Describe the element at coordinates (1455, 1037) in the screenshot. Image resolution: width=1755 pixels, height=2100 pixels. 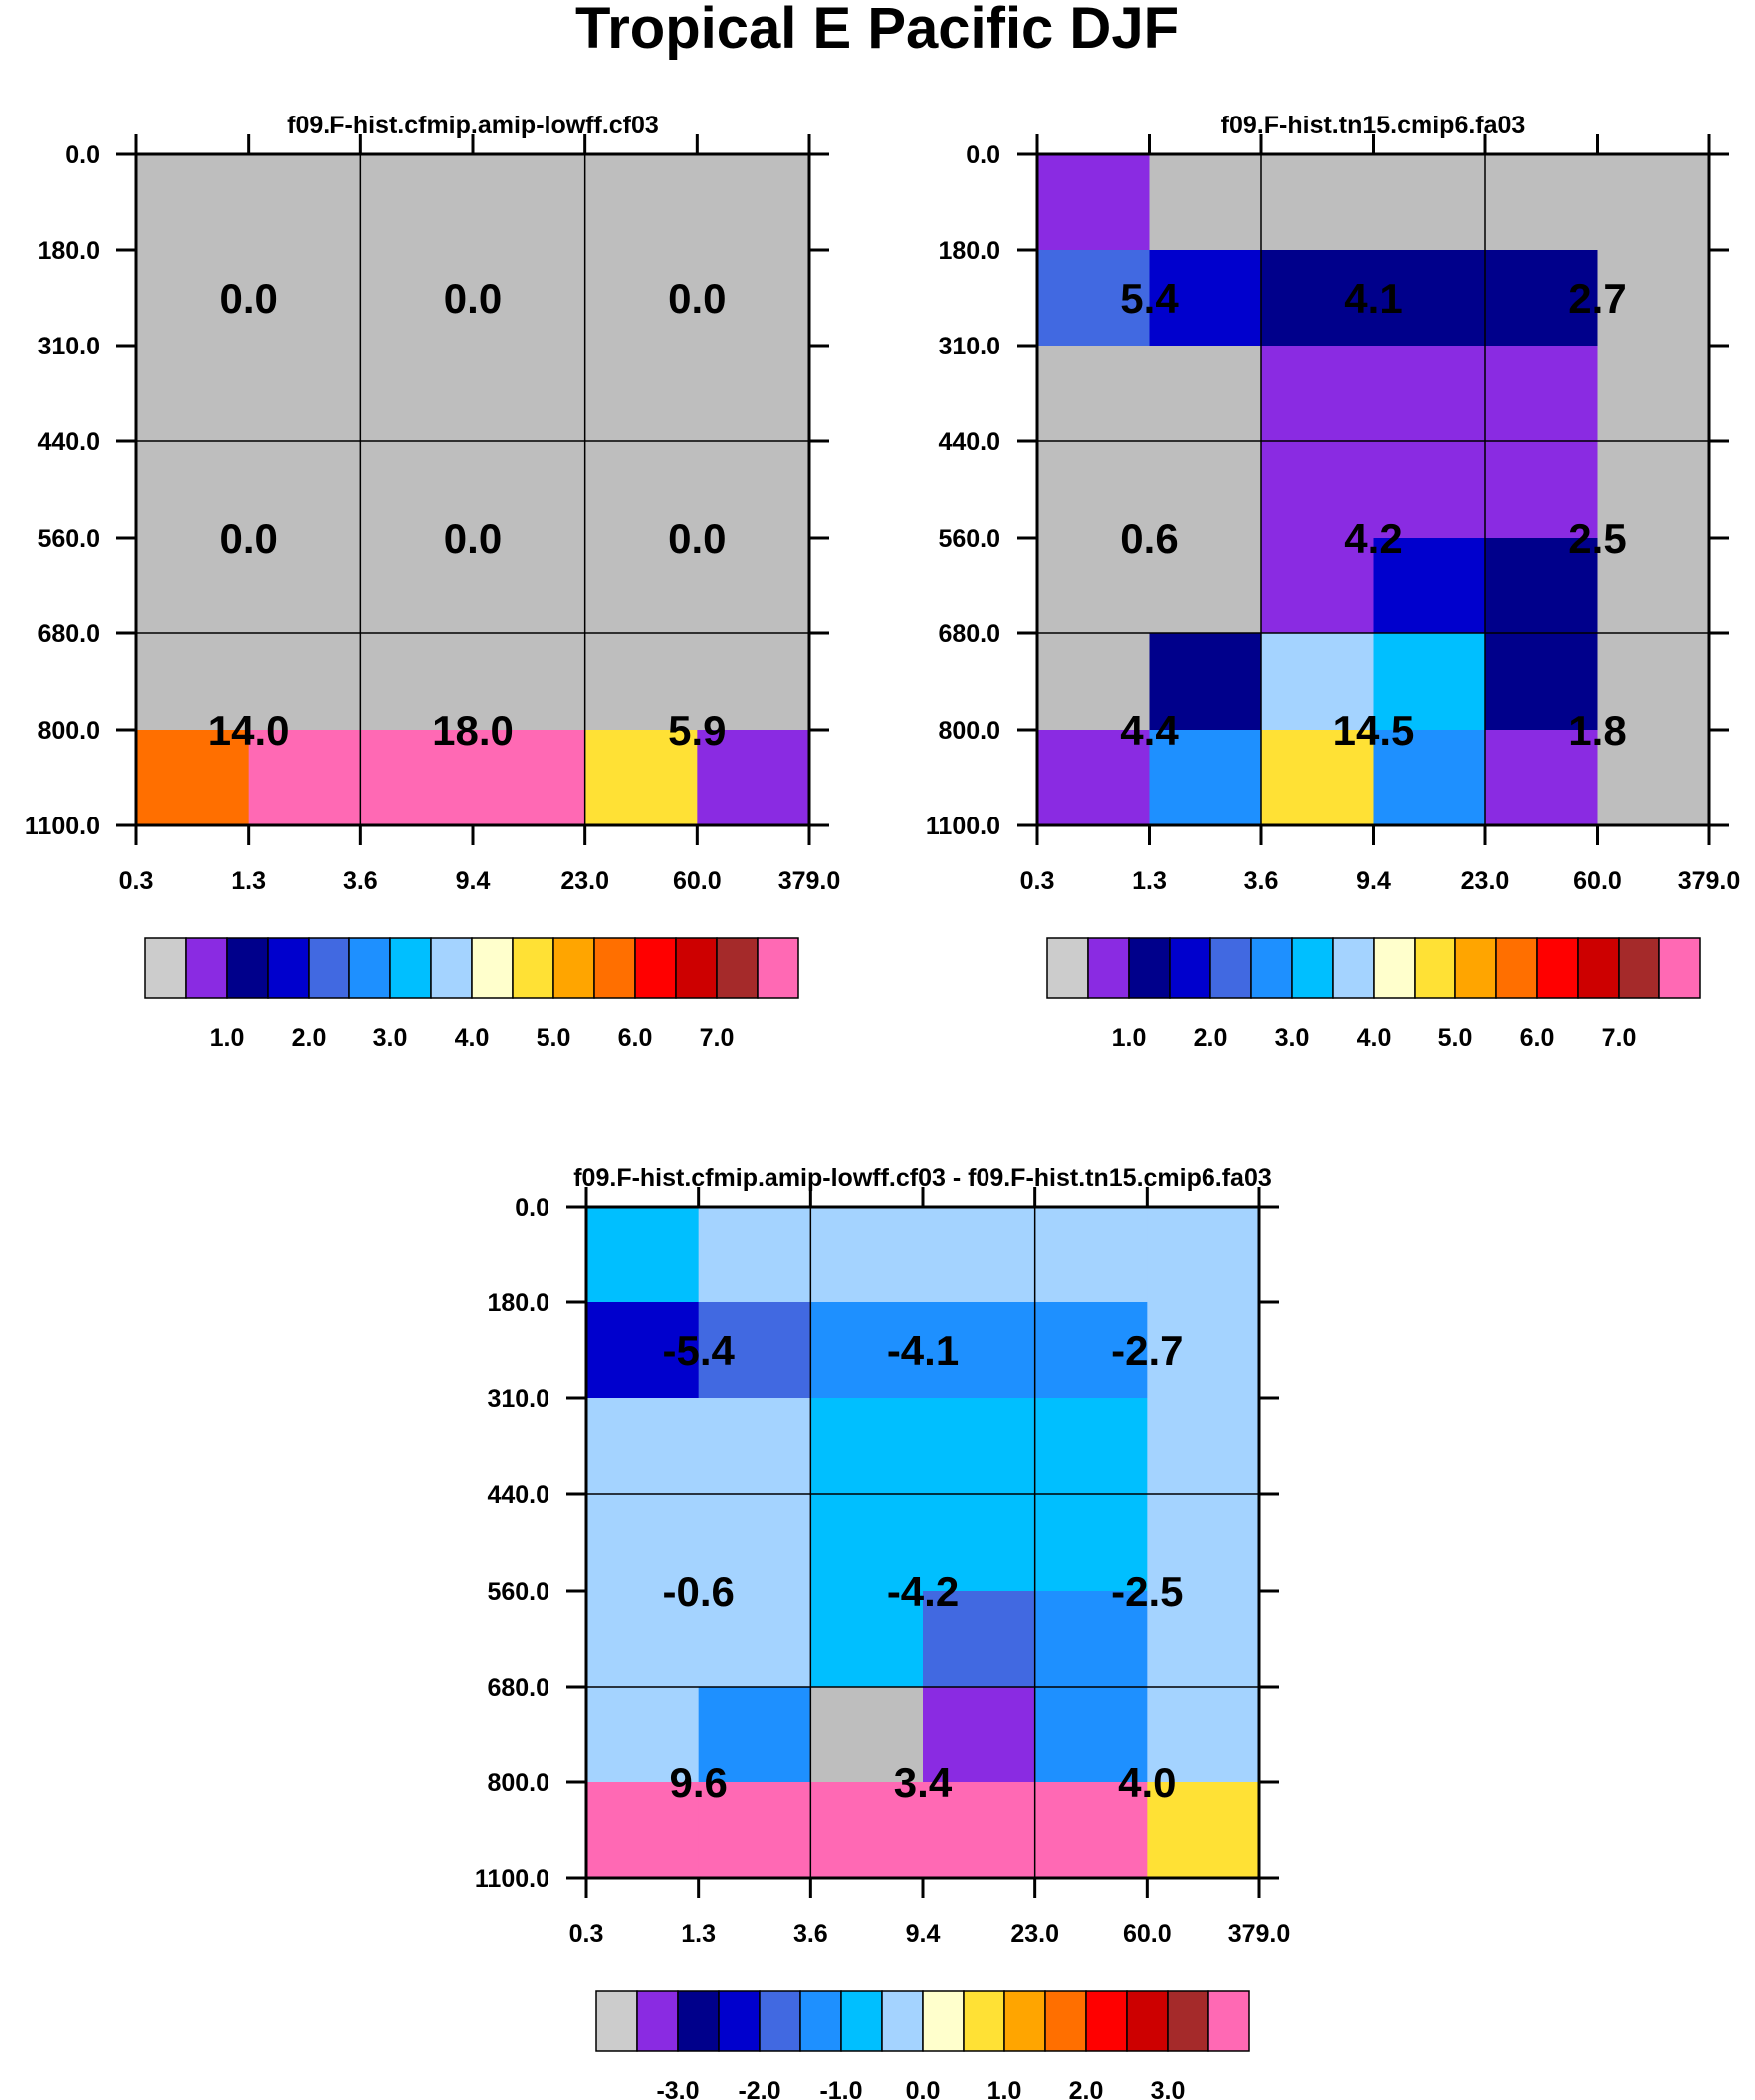
I see `colorbar-label: 5.0` at that location.